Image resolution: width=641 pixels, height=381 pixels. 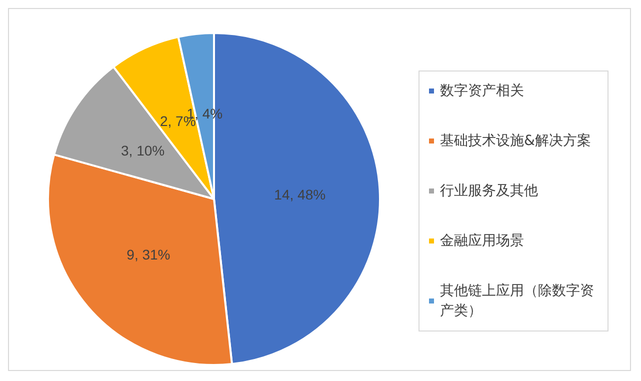 I want to click on legend-label: 基础技术设施&解决方案, so click(x=515, y=140).